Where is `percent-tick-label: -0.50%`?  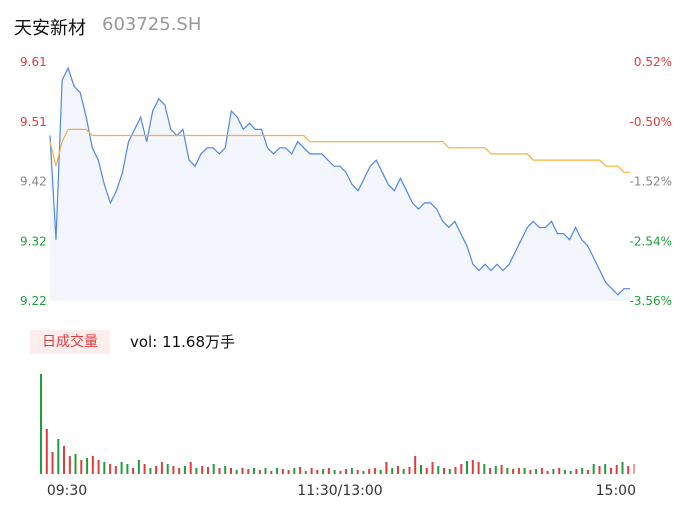 percent-tick-label: -0.50% is located at coordinates (651, 122).